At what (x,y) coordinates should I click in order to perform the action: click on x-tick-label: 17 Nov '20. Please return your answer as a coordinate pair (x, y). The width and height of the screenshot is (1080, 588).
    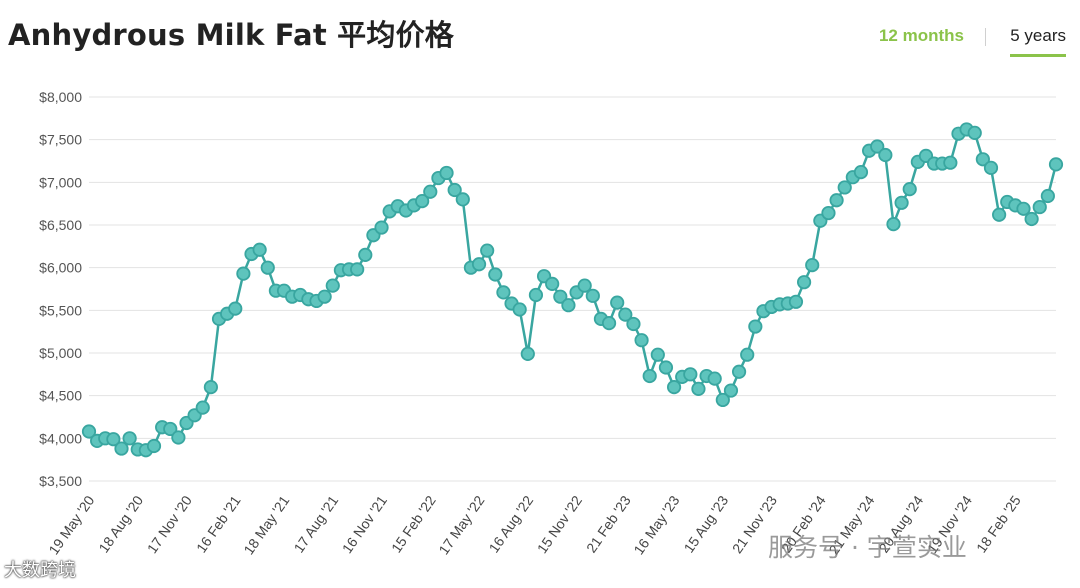
    Looking at the image, I should click on (169, 524).